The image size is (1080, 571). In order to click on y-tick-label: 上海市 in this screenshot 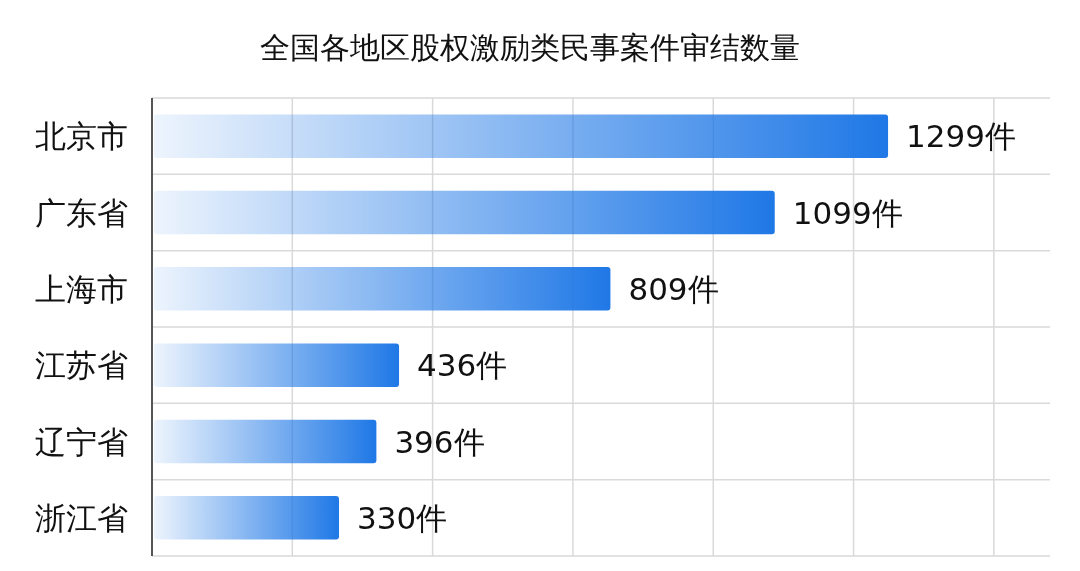, I will do `click(81, 288)`.